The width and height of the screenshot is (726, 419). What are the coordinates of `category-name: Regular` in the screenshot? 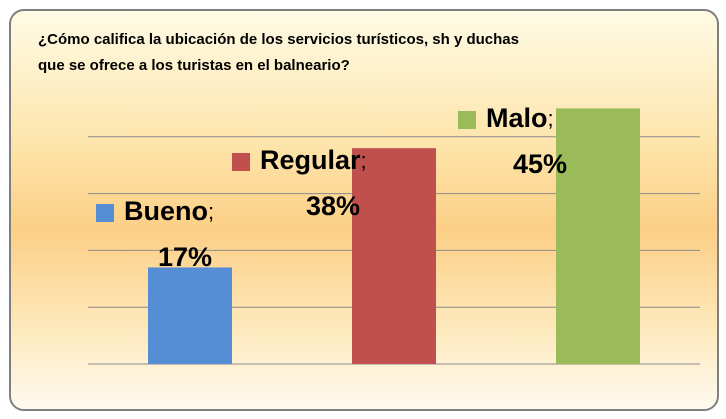 It's located at (310, 160).